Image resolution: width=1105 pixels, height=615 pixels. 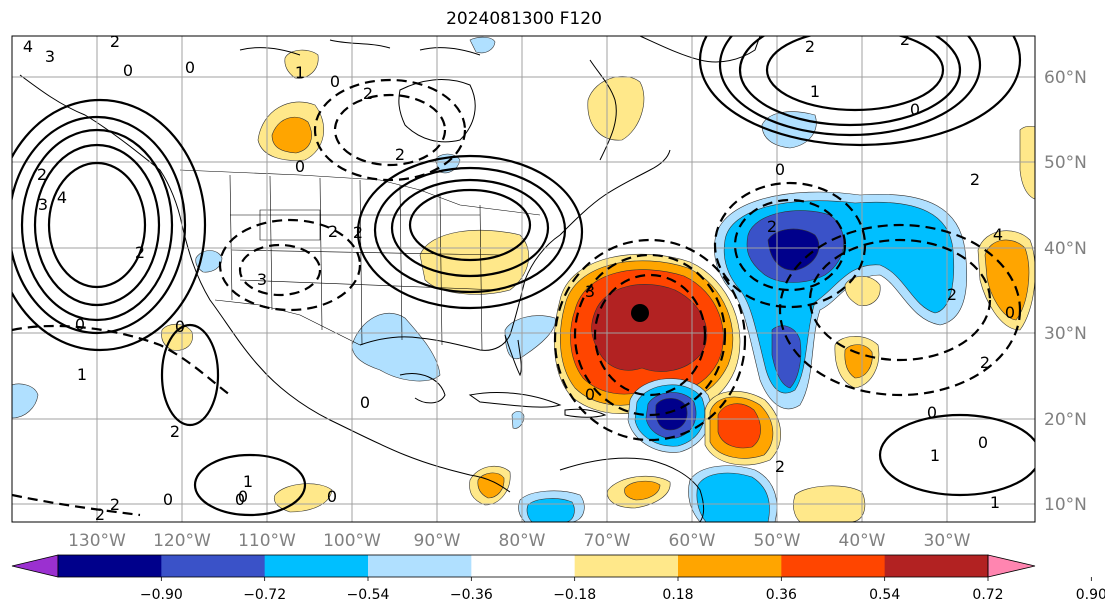 What do you see at coordinates (513, 355) in the screenshot?
I see `florida` at bounding box center [513, 355].